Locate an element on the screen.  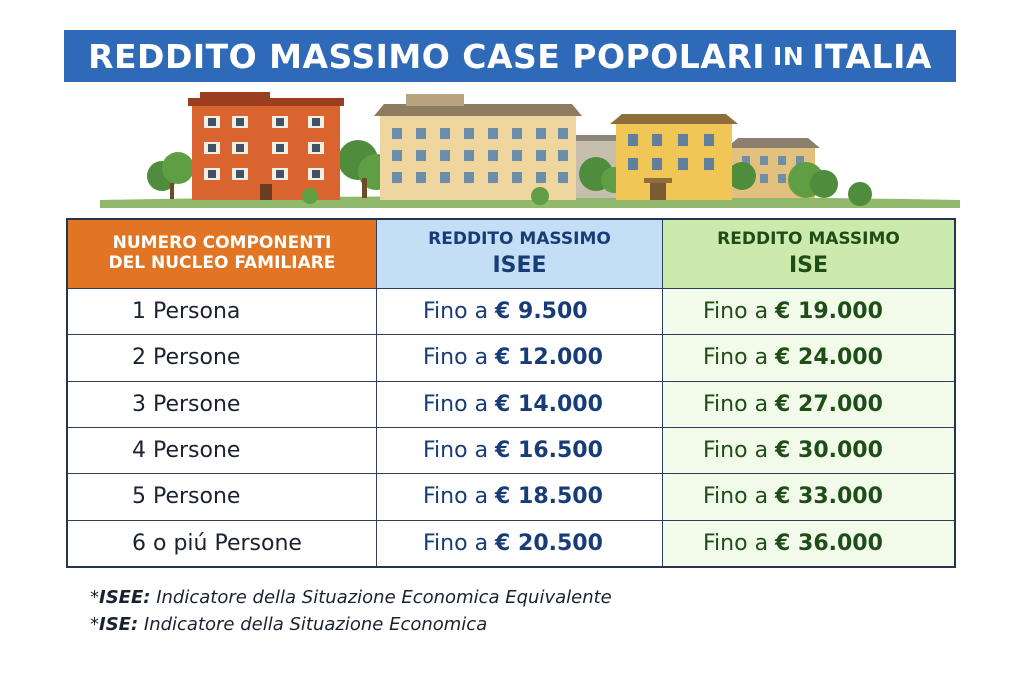
ise-cell: Fino a € 36.000 is located at coordinates (809, 543).